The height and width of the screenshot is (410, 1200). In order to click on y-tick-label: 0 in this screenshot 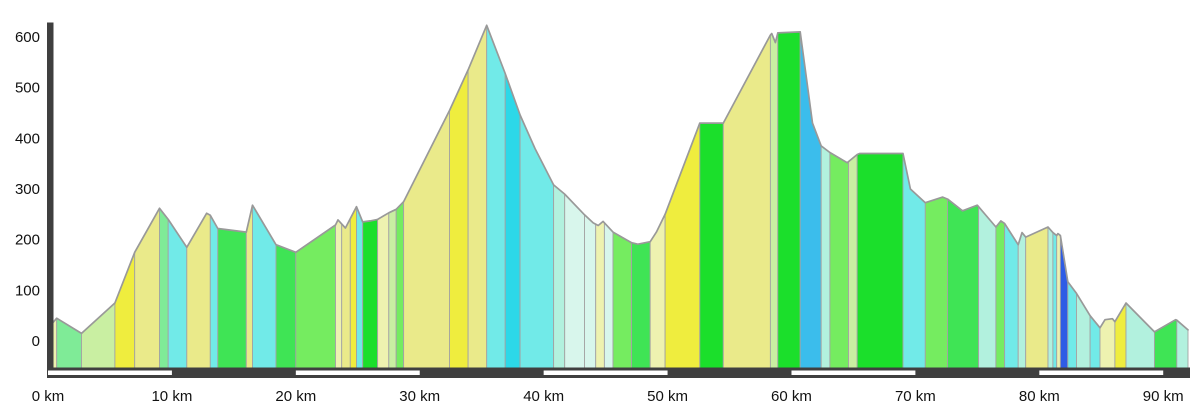, I will do `click(36, 341)`.